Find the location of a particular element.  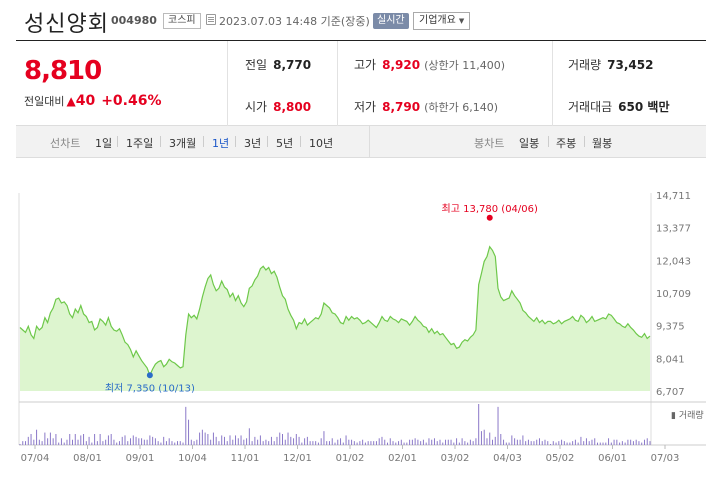

low-annotation: 최저 7,350 (10/13) is located at coordinates (150, 388).